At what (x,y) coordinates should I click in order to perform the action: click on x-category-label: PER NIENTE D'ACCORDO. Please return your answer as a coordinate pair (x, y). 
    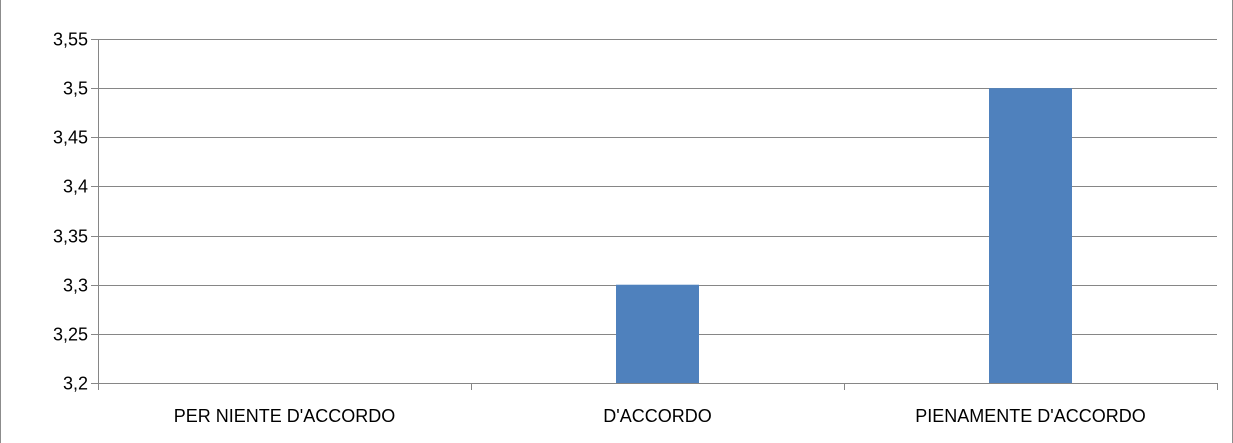
    Looking at the image, I should click on (284, 416).